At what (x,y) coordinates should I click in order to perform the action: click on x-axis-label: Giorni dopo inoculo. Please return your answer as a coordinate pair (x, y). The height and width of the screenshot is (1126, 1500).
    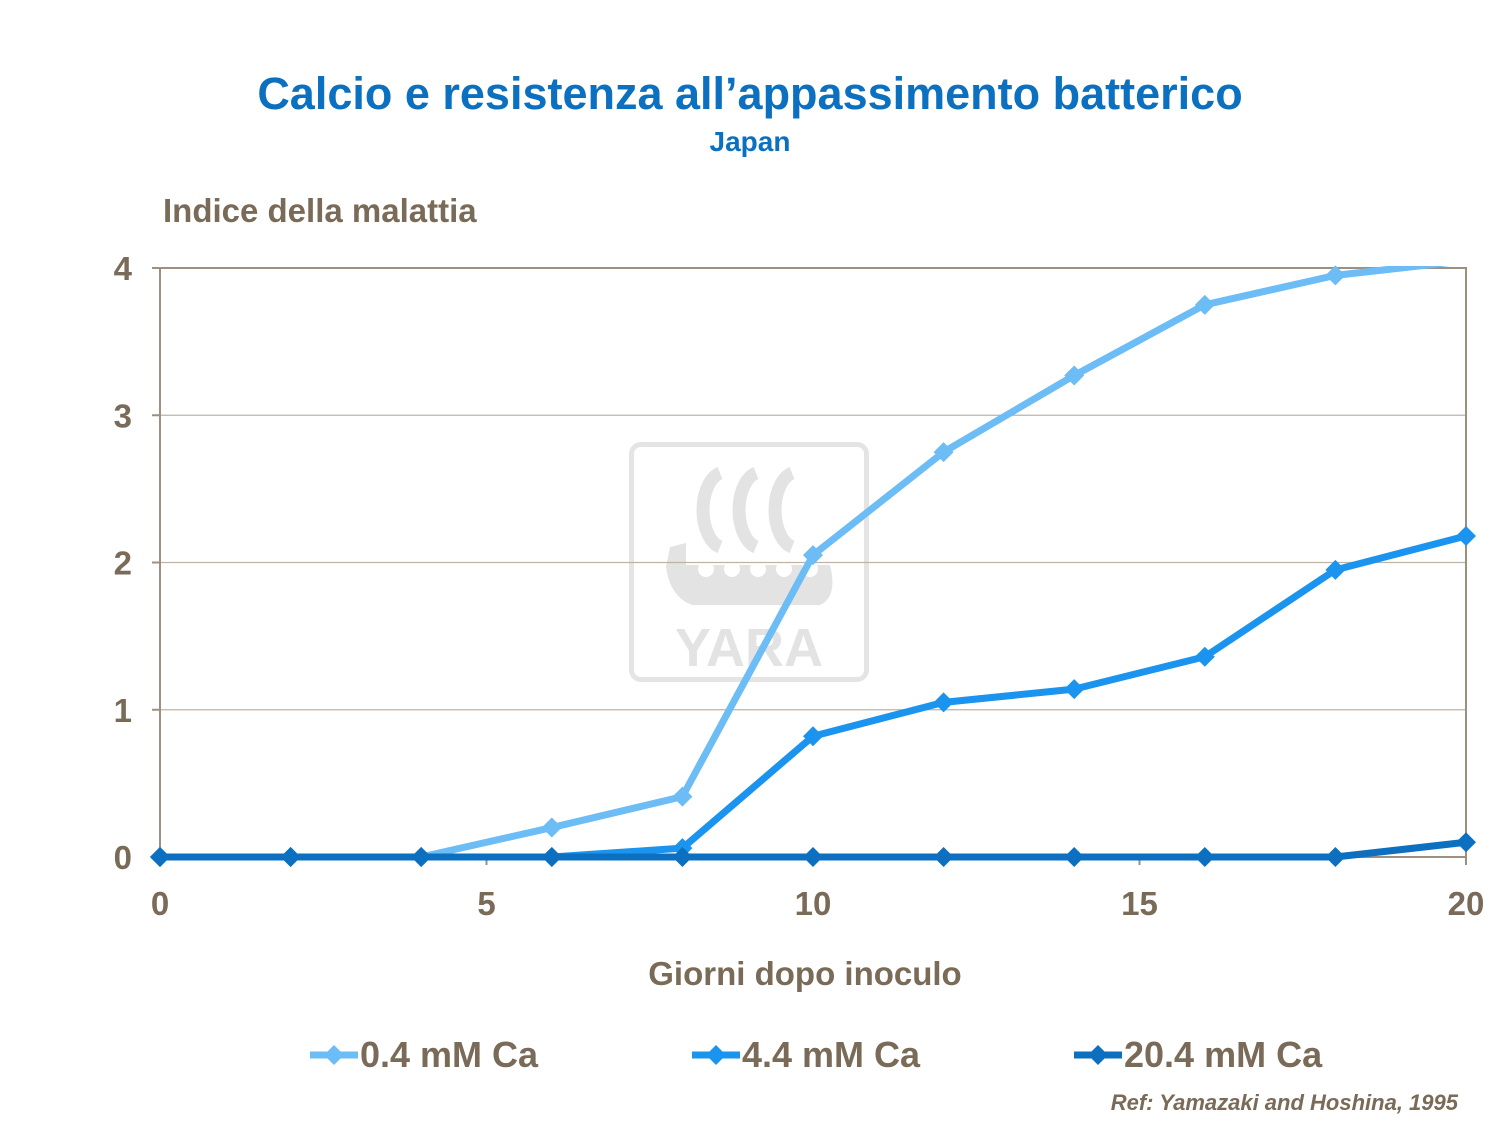
    Looking at the image, I should click on (805, 973).